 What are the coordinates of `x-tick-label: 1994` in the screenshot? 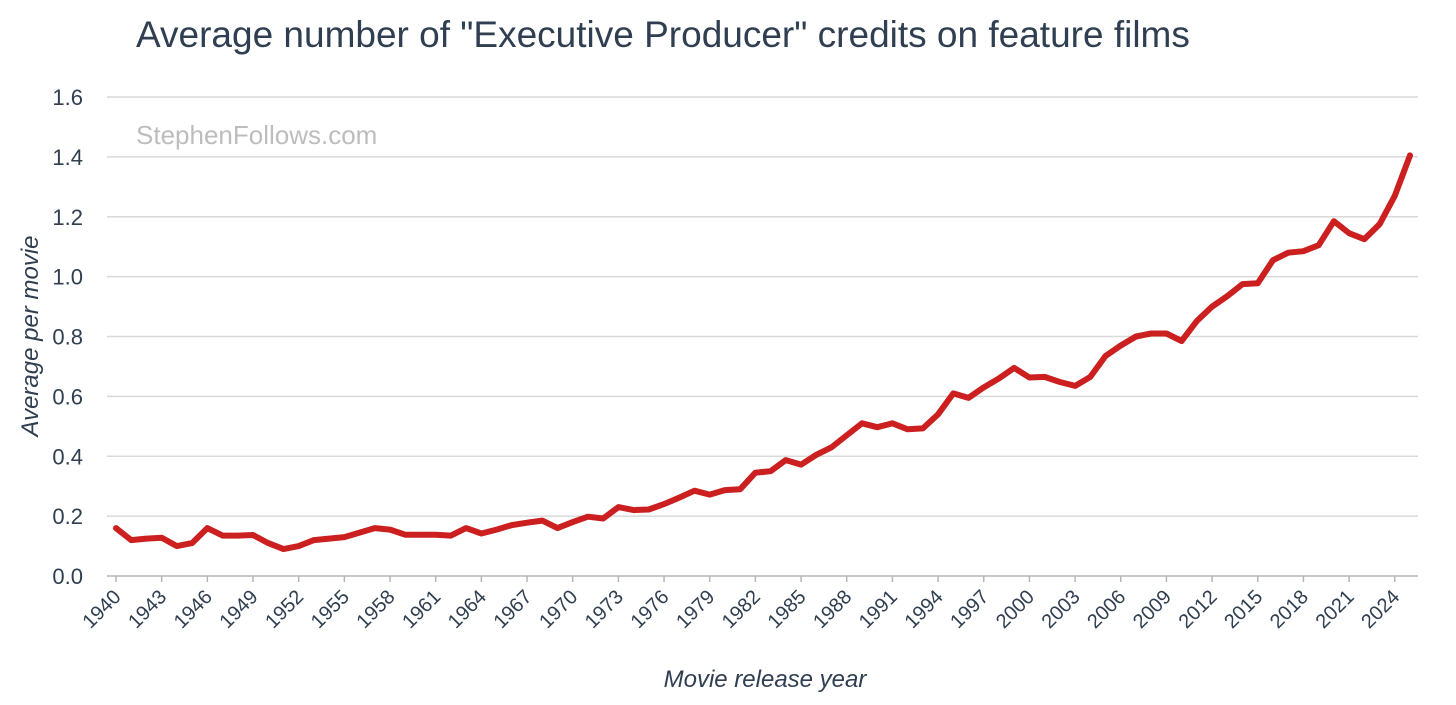 It's located at (924, 609).